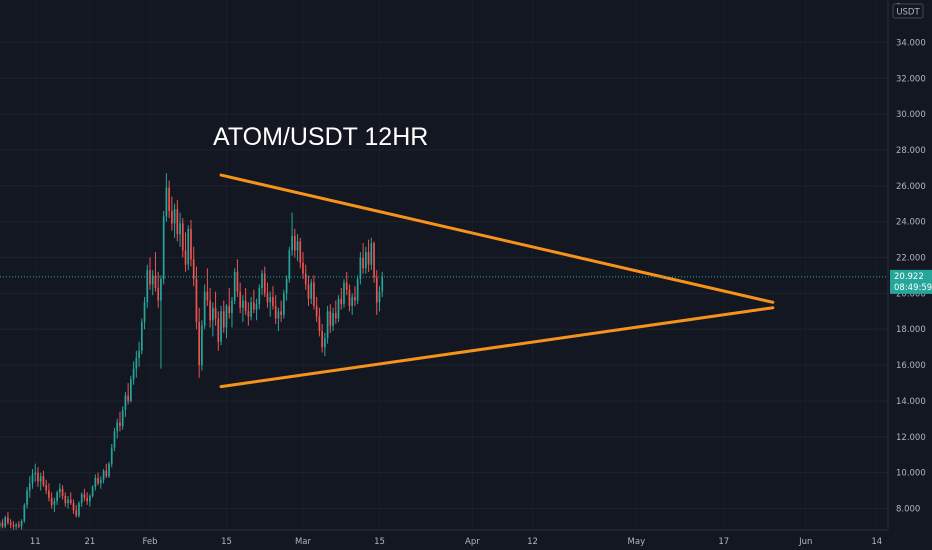  What do you see at coordinates (911, 294) in the screenshot?
I see `y-tick-label: 20.000` at bounding box center [911, 294].